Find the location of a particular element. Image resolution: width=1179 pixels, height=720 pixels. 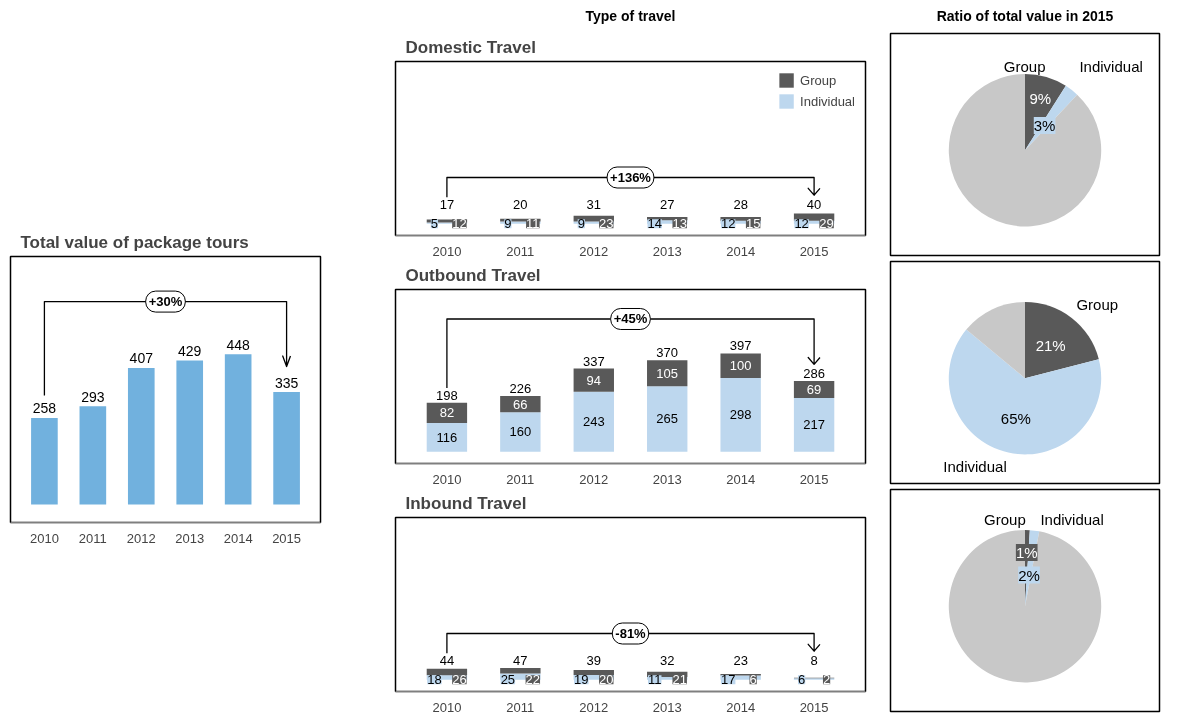

chart-title: Domestic Travel is located at coordinates (470, 47).